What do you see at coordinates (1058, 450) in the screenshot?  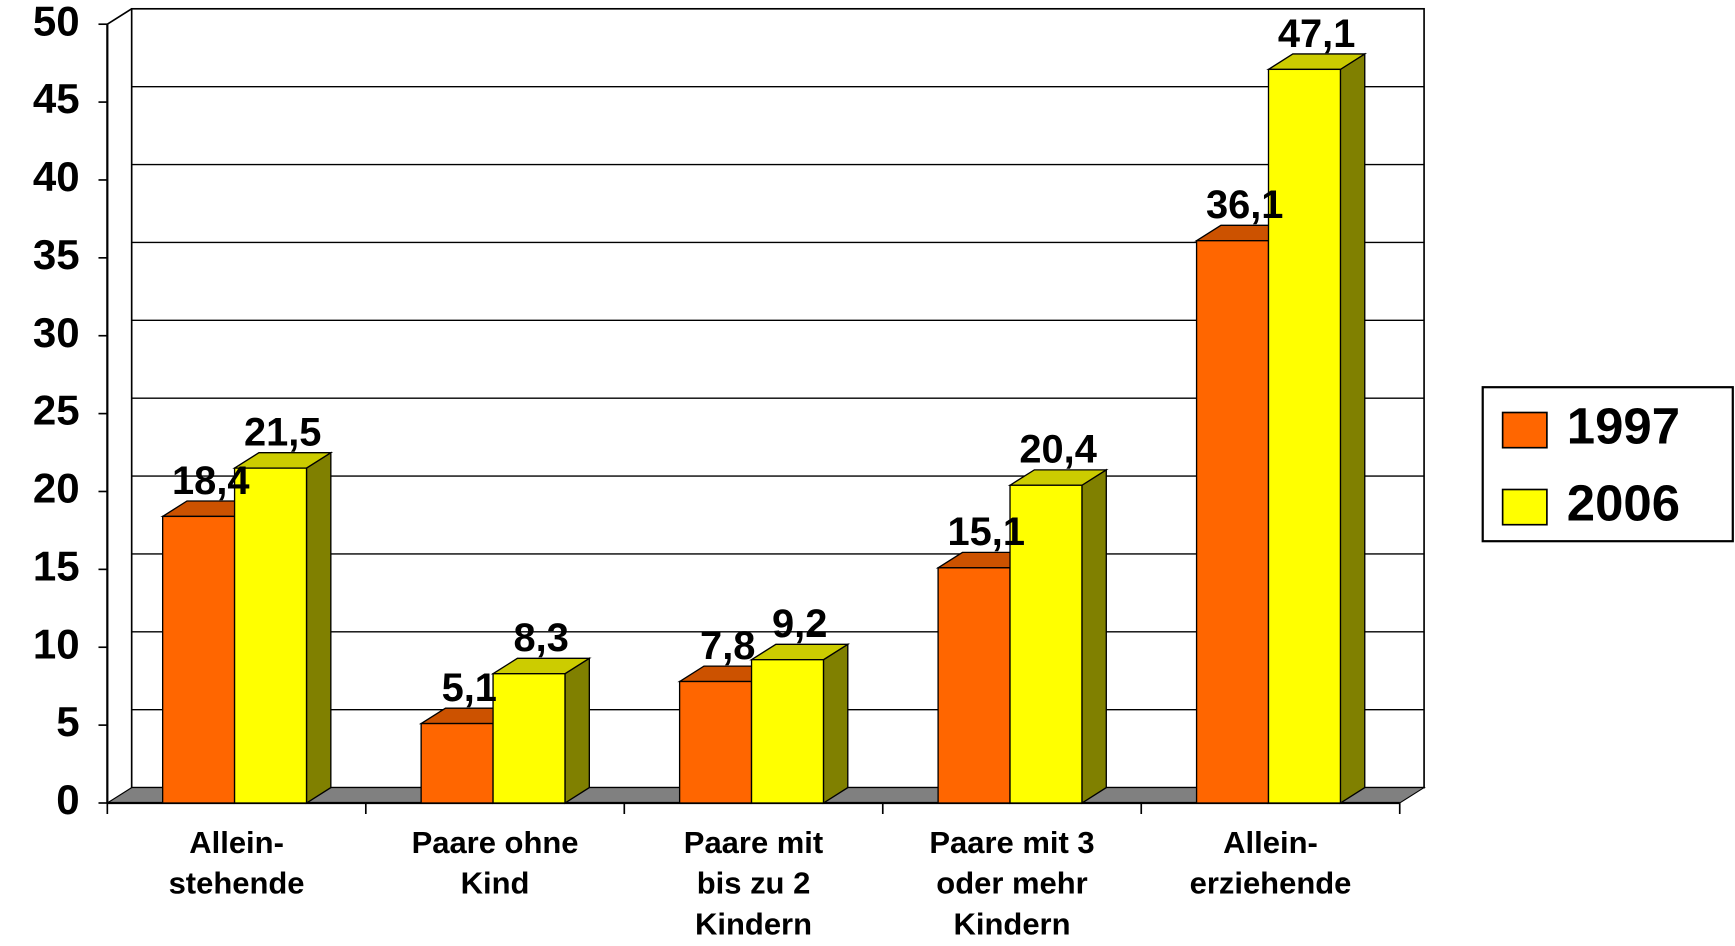 I see `data-label: 20,4` at bounding box center [1058, 450].